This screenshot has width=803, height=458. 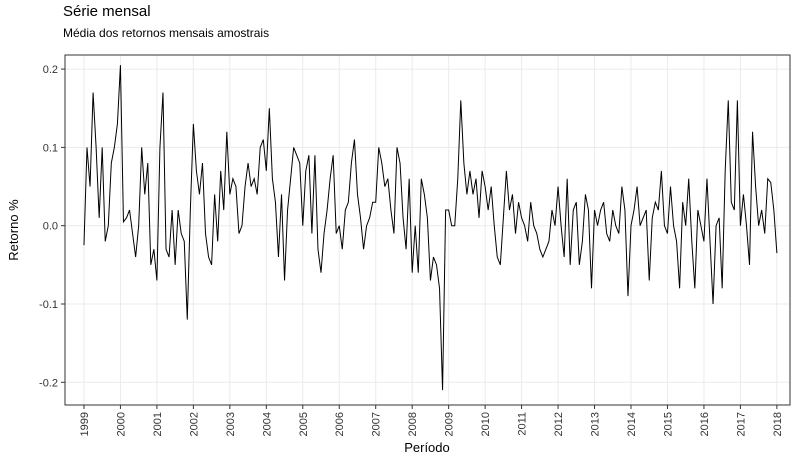 I want to click on x-tick-label: 2012, so click(x=559, y=424).